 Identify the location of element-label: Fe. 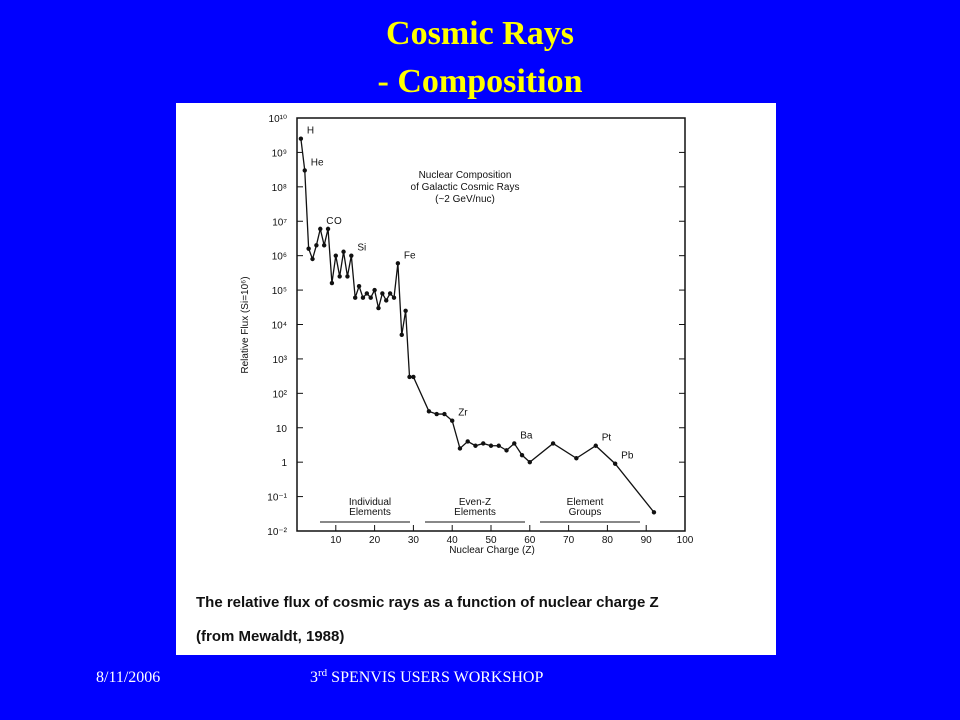
(410, 255).